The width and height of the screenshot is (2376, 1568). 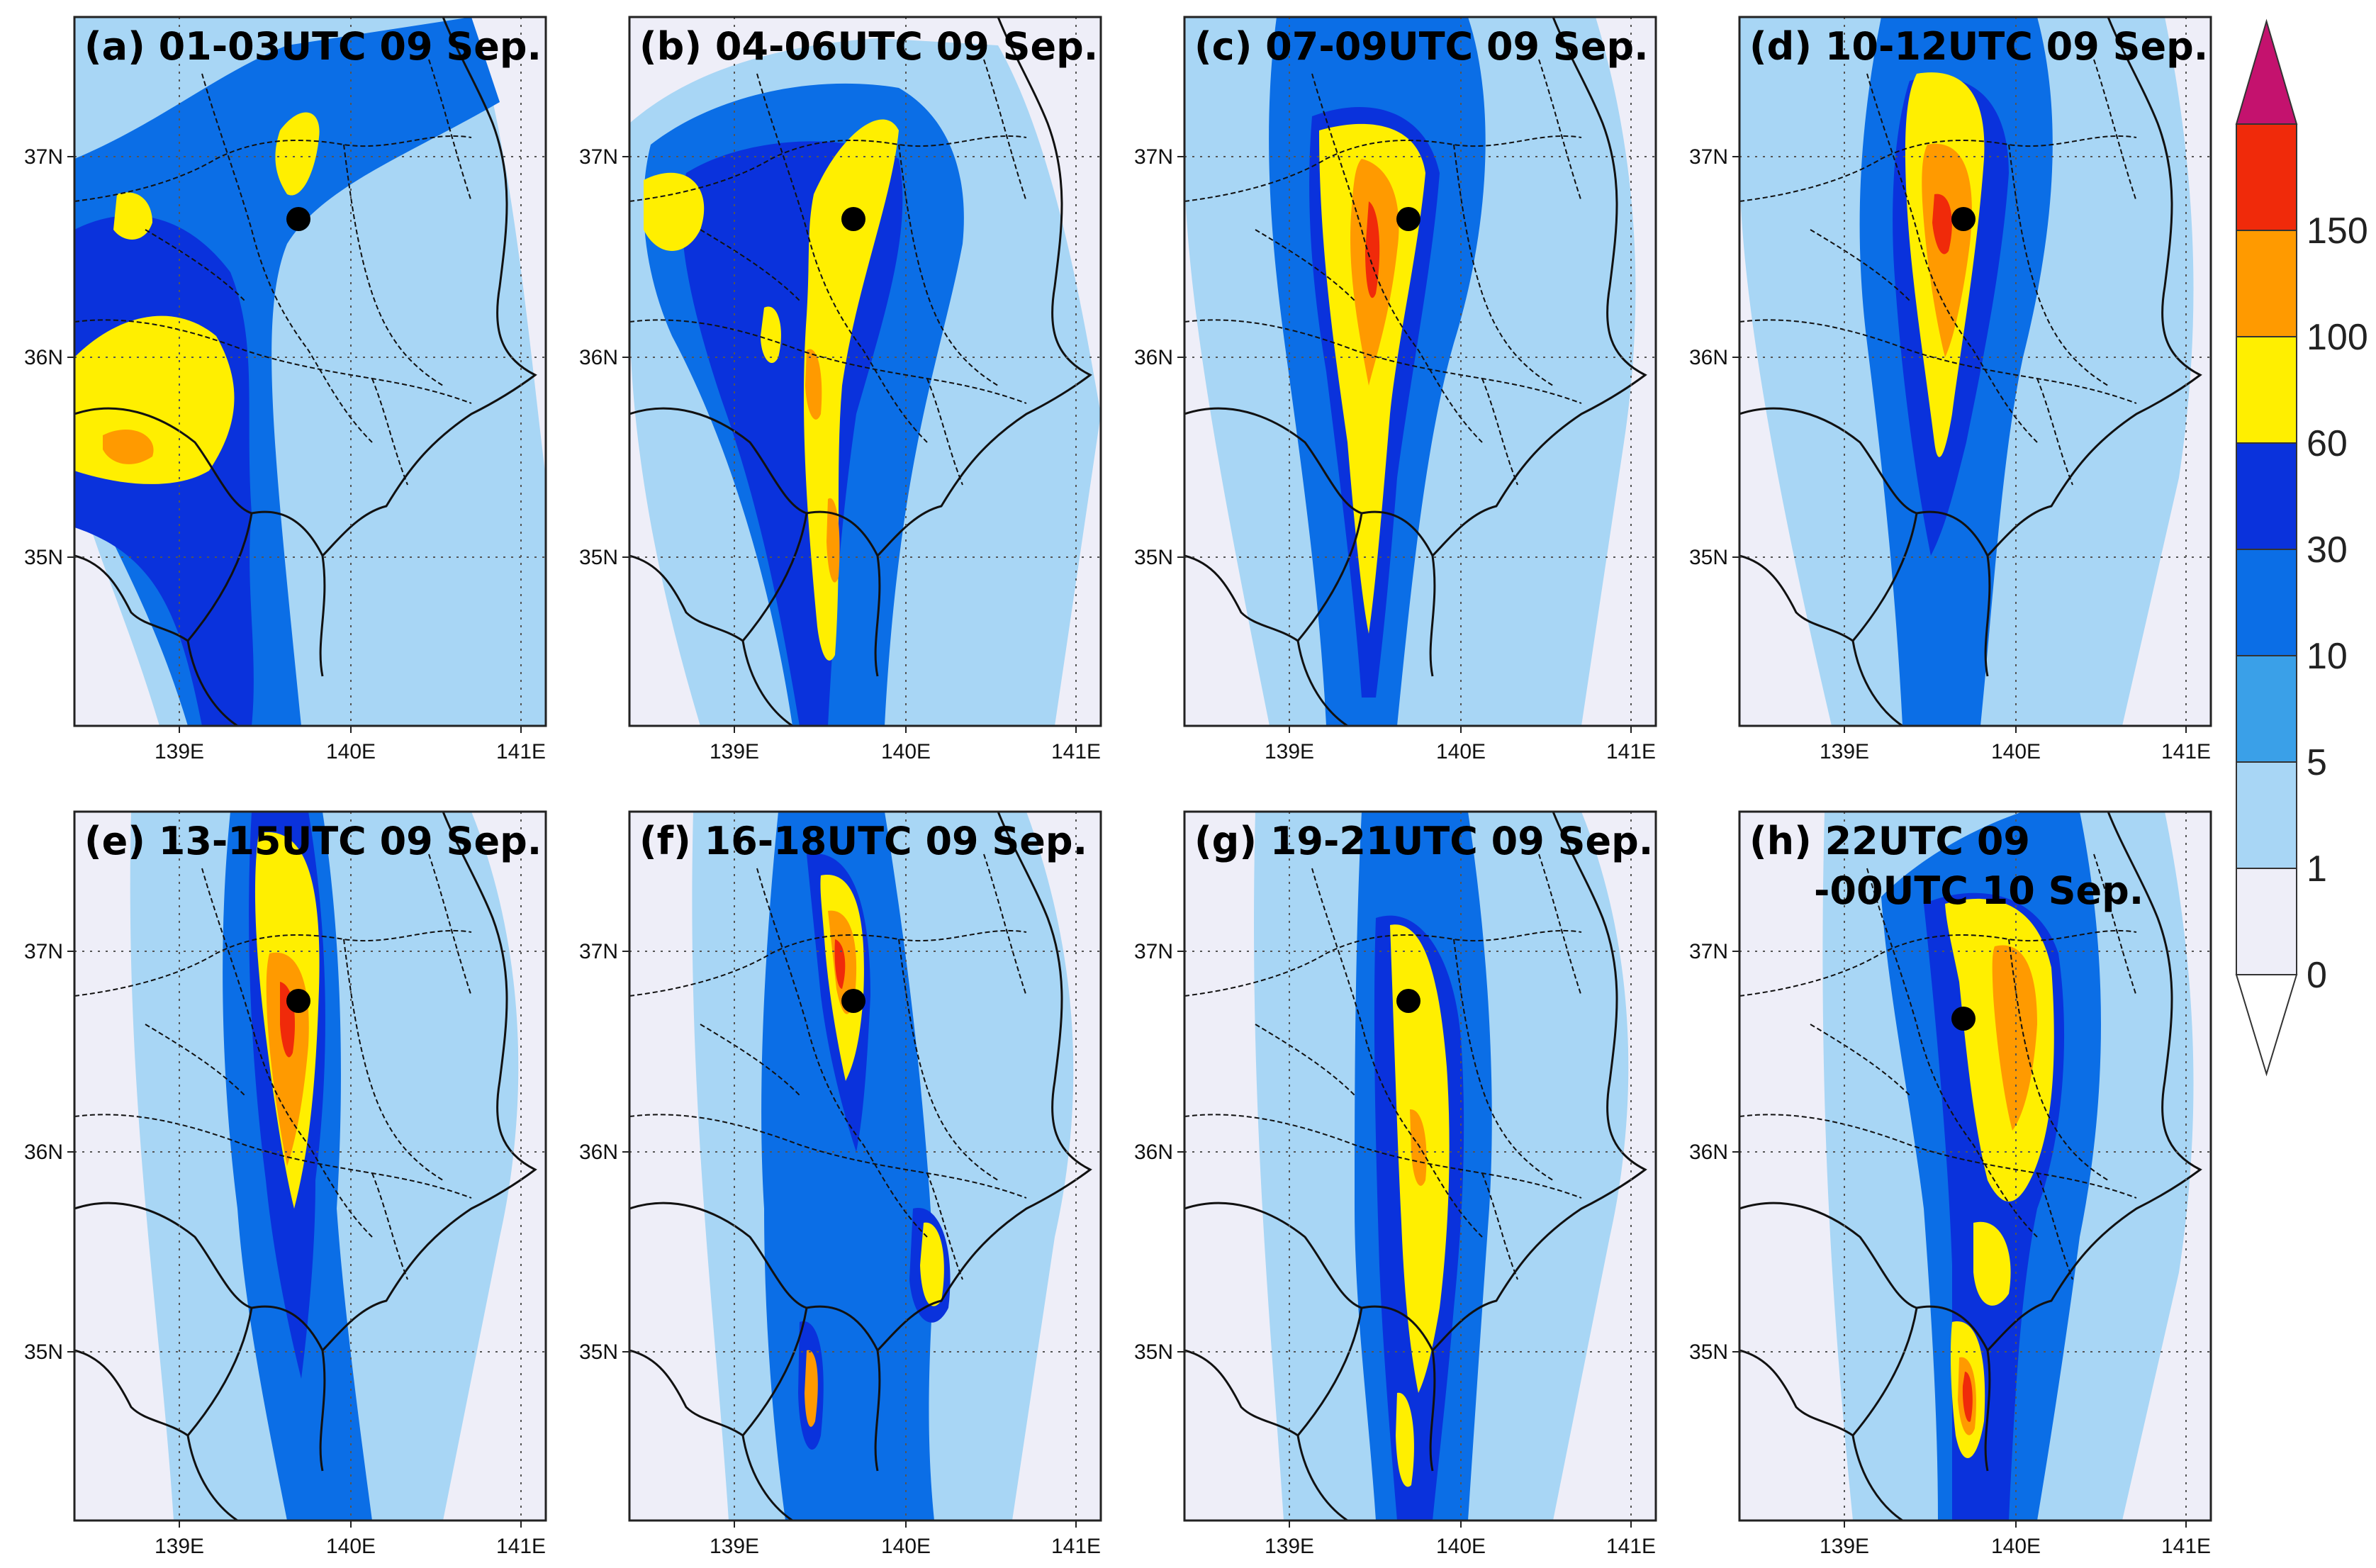 What do you see at coordinates (2317, 762) in the screenshot?
I see `colorbar-level-label: 5` at bounding box center [2317, 762].